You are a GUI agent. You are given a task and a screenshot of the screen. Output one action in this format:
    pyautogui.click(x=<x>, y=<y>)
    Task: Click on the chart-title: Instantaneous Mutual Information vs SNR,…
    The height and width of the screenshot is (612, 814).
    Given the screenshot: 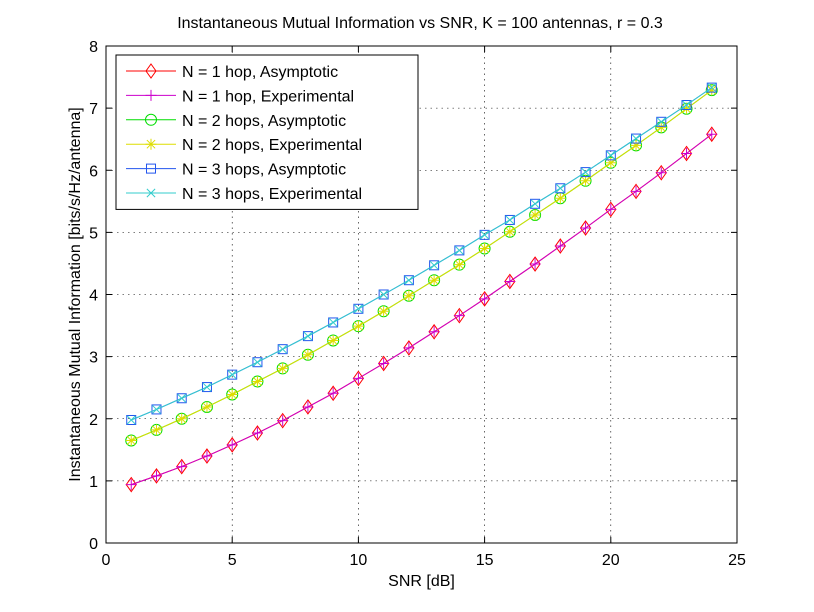 What is the action you would take?
    pyautogui.click(x=420, y=23)
    